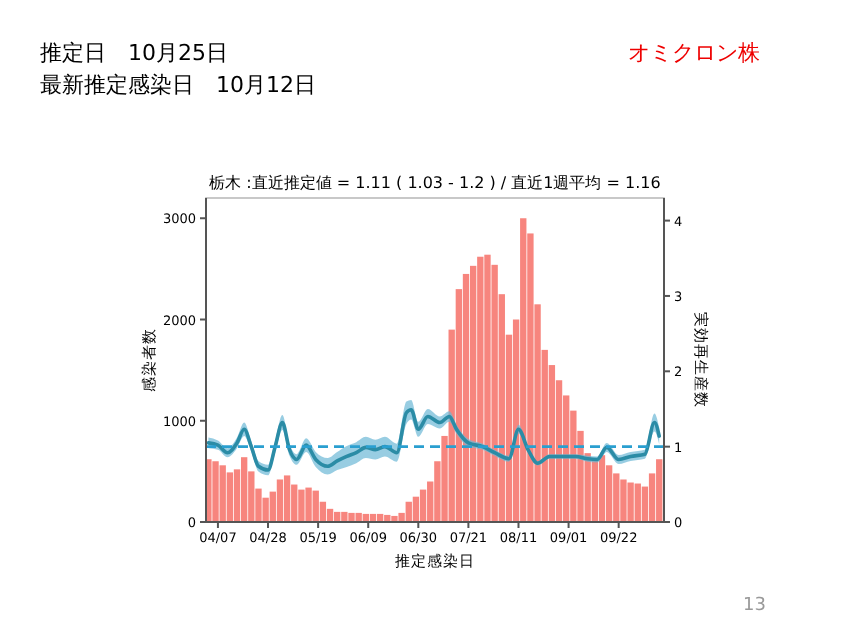  I want to click on text: 推定日 10月25日, so click(134, 53).